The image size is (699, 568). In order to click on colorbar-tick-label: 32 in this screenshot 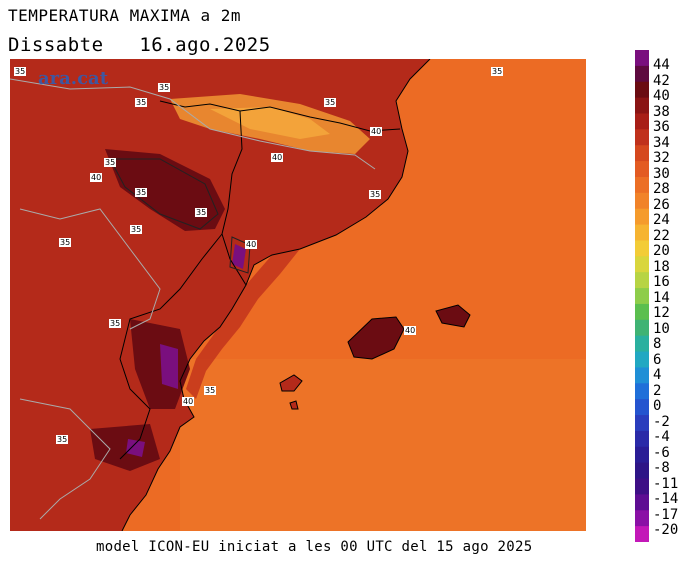, I will do `click(661, 158)`.